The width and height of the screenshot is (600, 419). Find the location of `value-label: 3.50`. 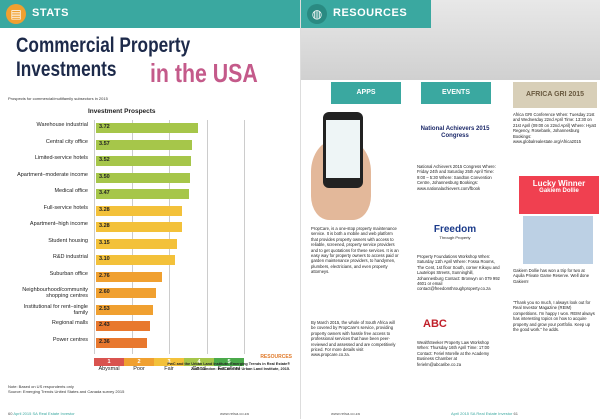

value-label: 3.50 is located at coordinates (104, 176).